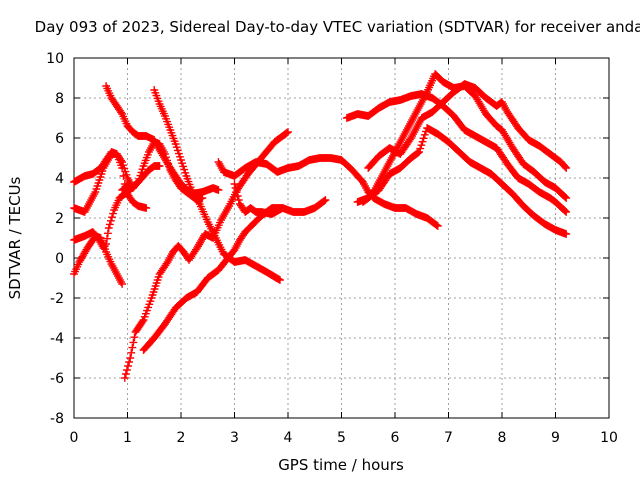  Describe the element at coordinates (502, 438) in the screenshot. I see `x-tick-label: 8` at that location.